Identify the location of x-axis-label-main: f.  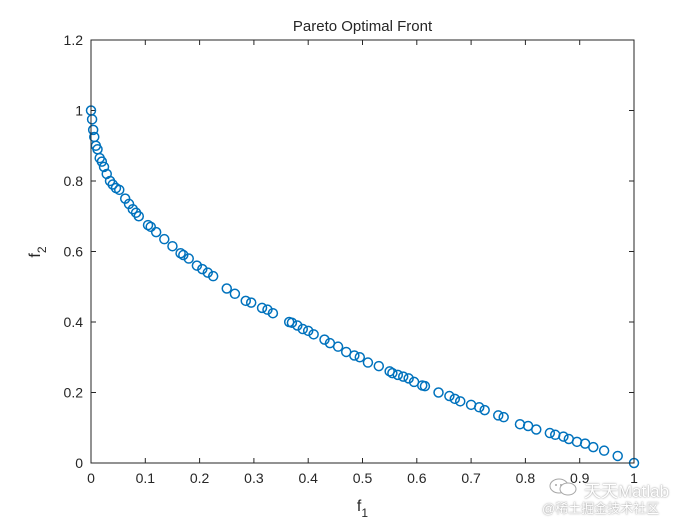
(359, 506).